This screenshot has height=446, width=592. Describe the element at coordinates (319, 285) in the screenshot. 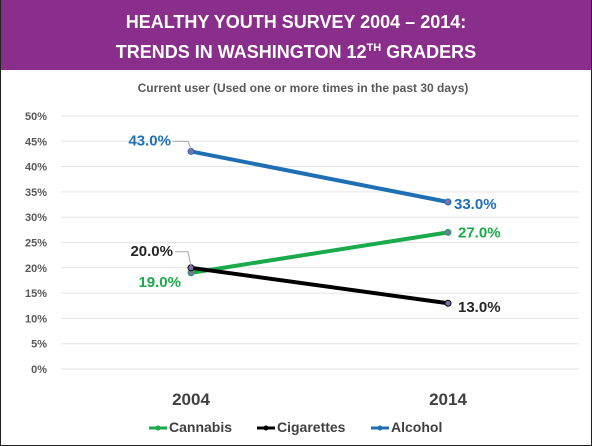

I see `series-line-cigarettes` at that location.